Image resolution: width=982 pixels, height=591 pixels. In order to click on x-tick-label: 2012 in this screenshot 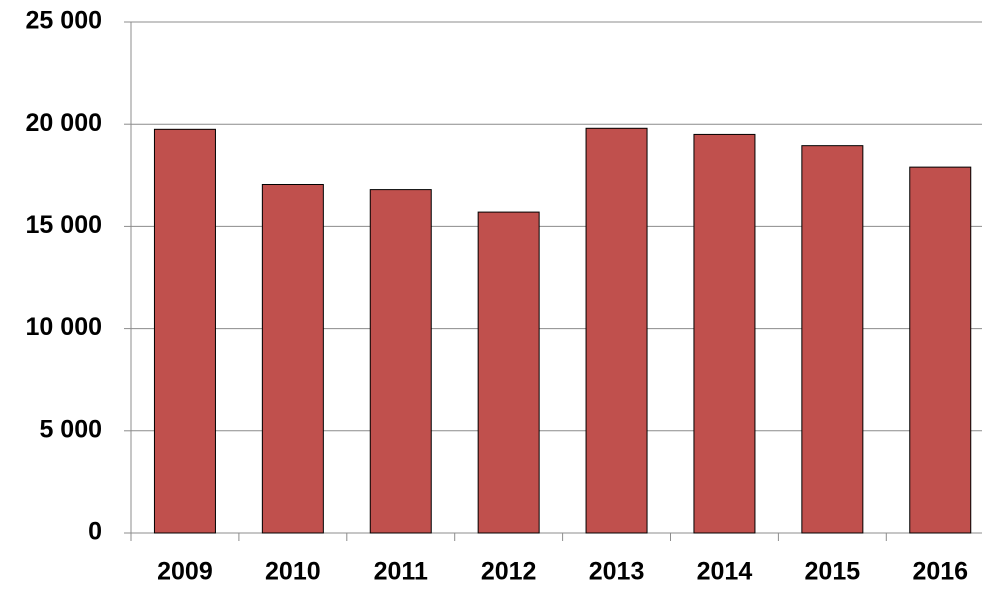, I will do `click(509, 572)`.